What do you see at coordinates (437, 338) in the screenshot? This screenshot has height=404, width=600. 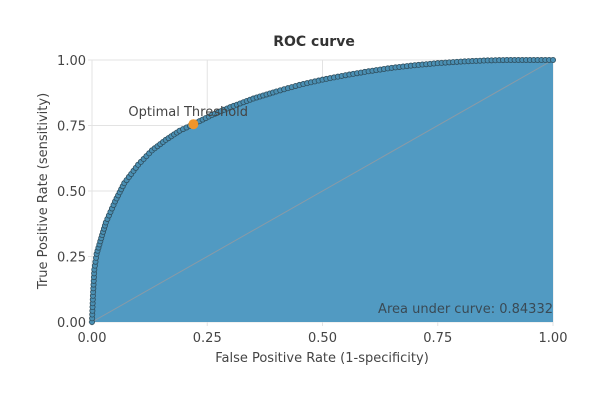 I see `x-tick-label: 0.75` at bounding box center [437, 338].